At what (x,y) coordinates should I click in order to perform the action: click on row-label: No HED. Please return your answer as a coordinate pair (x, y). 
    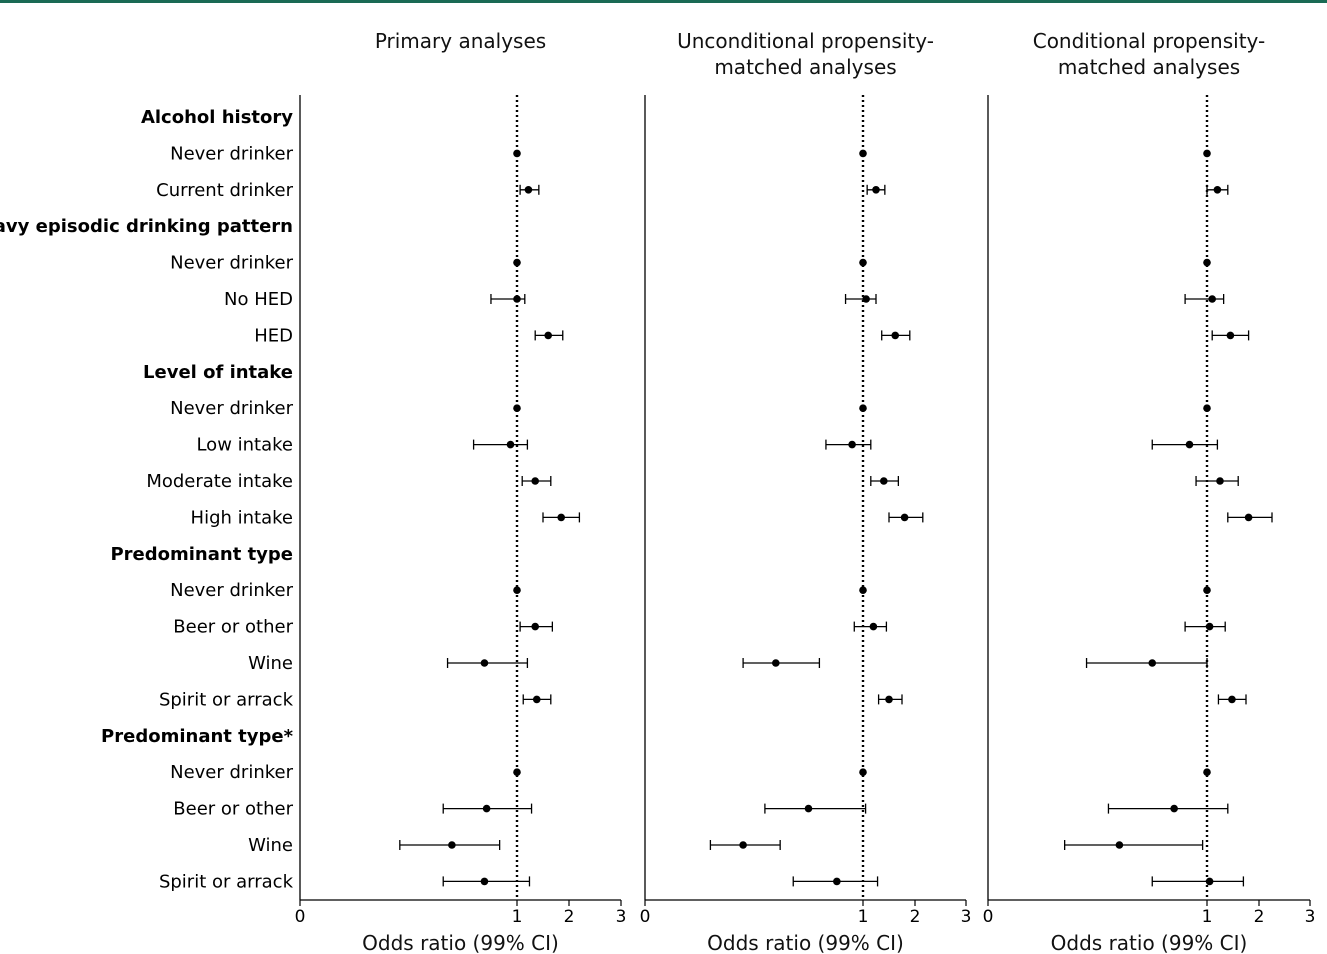
    Looking at the image, I should click on (258, 299).